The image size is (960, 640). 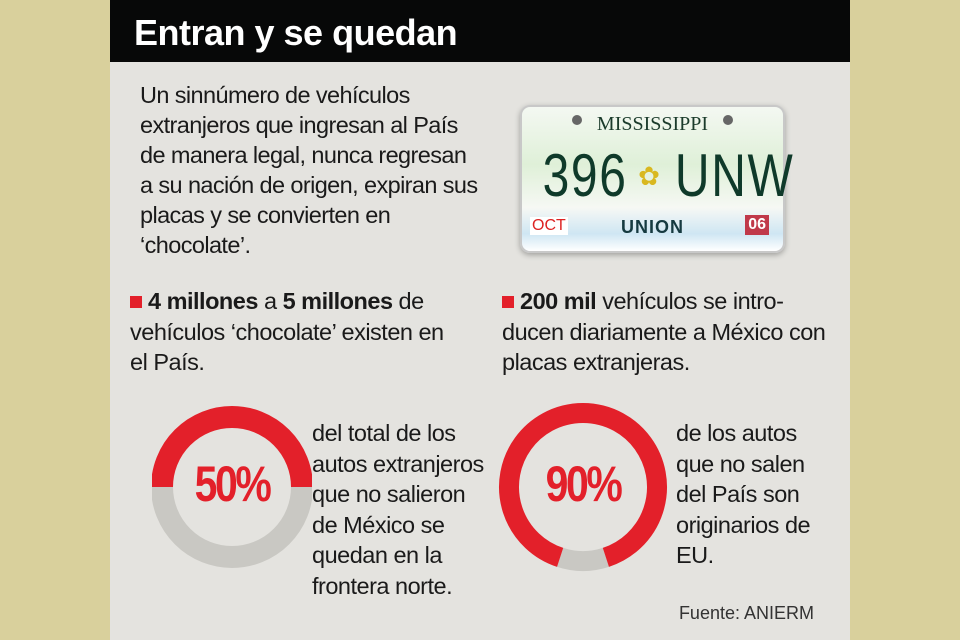 What do you see at coordinates (652, 124) in the screenshot?
I see `plate-state: MISSISSIPPI` at bounding box center [652, 124].